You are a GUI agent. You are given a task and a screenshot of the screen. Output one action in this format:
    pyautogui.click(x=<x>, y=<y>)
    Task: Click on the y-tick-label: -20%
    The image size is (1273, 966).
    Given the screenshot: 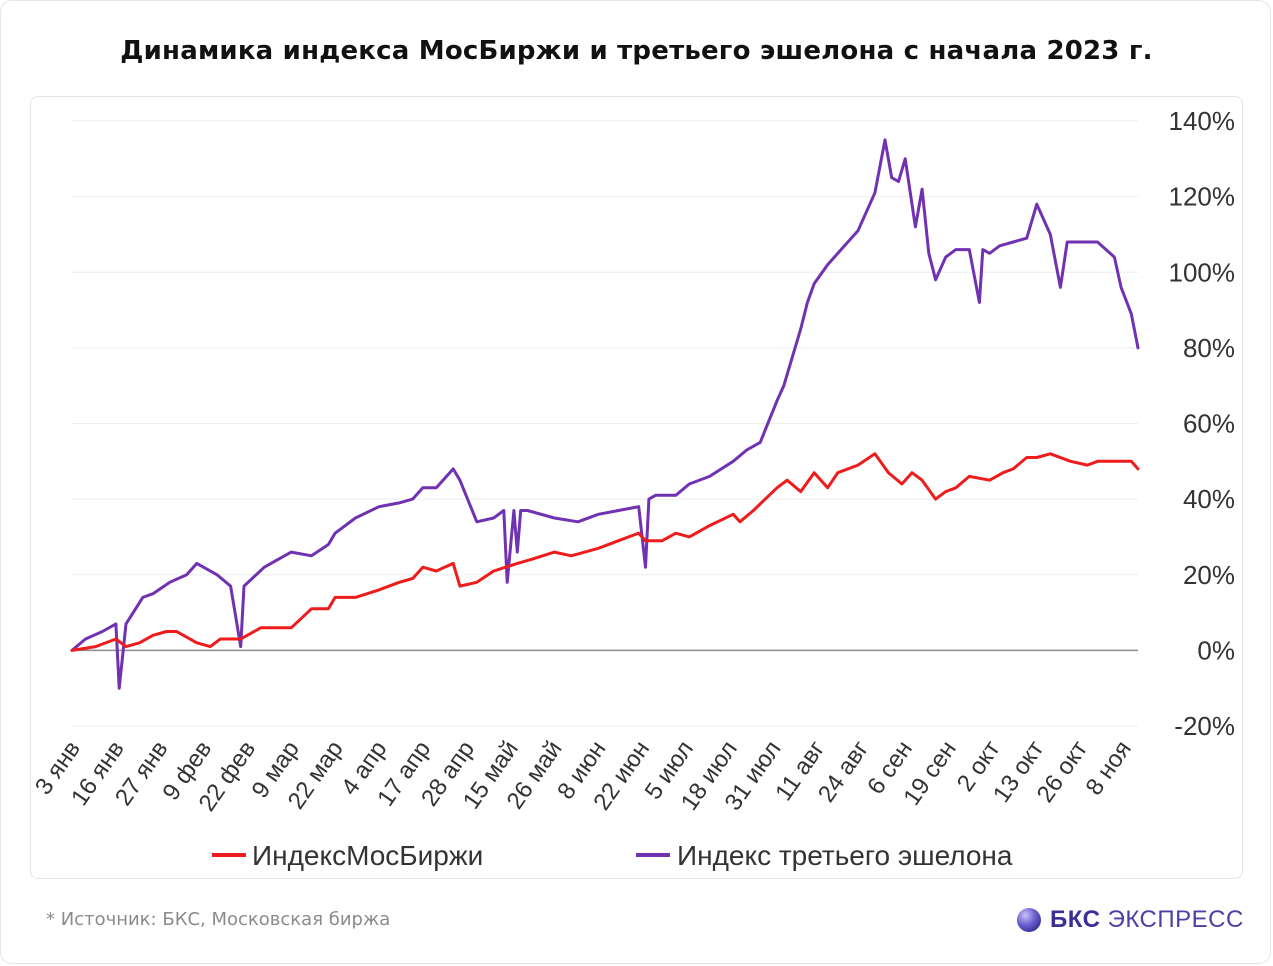 What is the action you would take?
    pyautogui.click(x=1204, y=726)
    